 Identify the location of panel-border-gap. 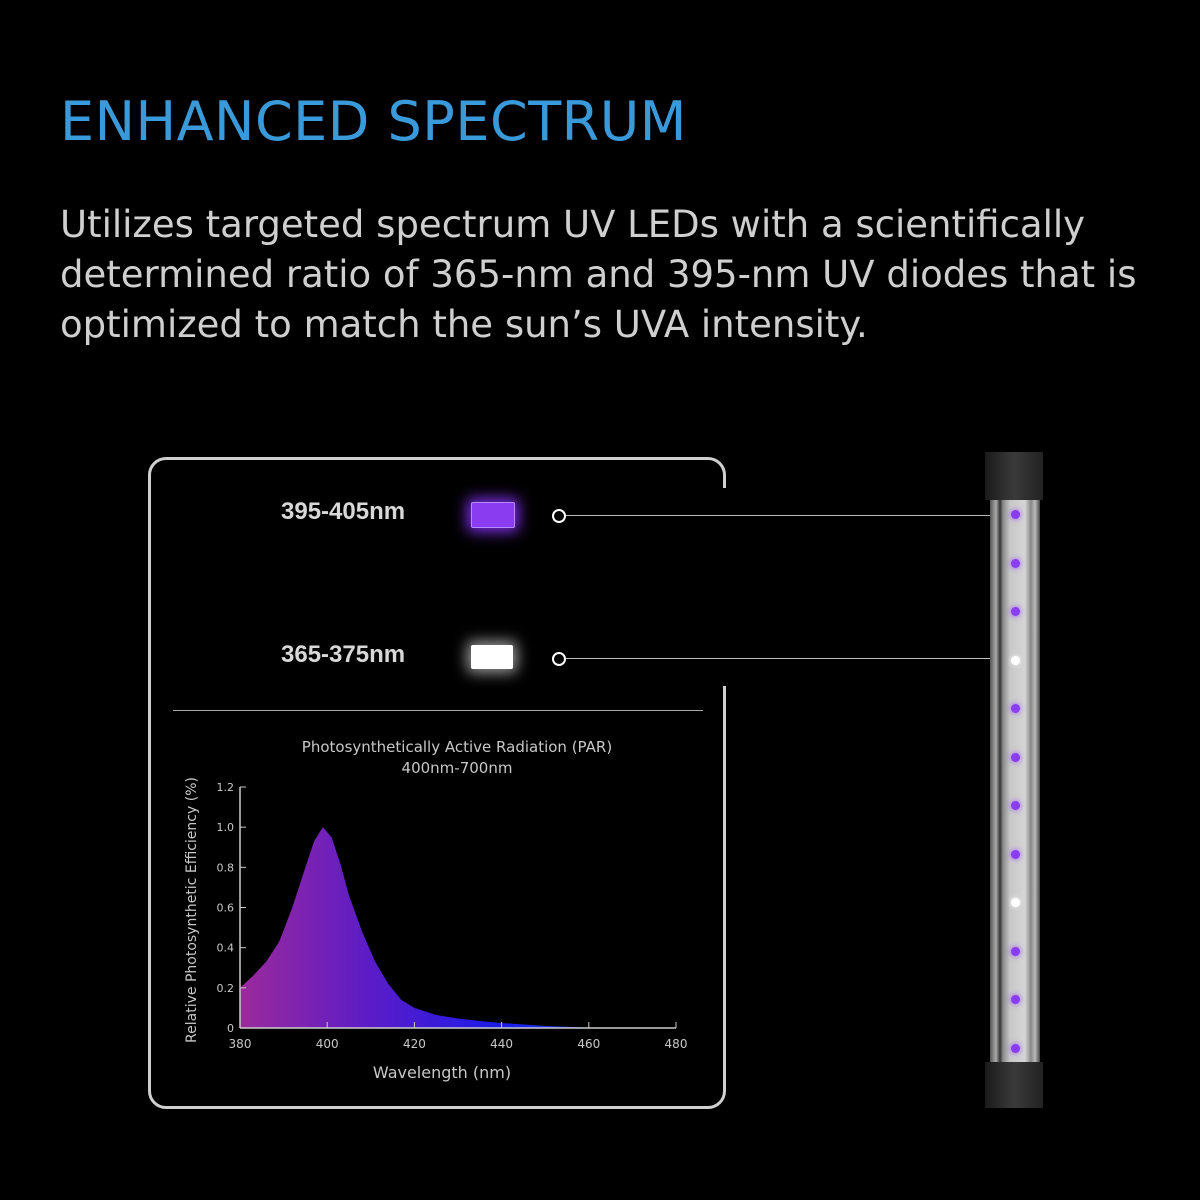
(726, 587).